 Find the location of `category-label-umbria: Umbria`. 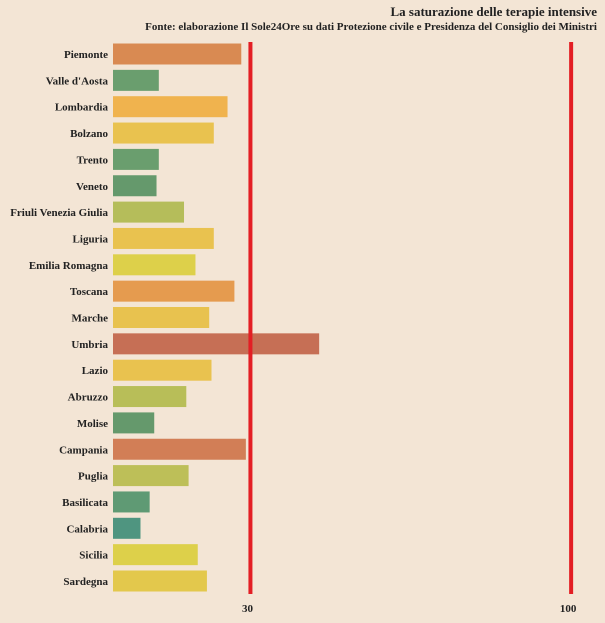

category-label-umbria: Umbria is located at coordinates (89, 345).